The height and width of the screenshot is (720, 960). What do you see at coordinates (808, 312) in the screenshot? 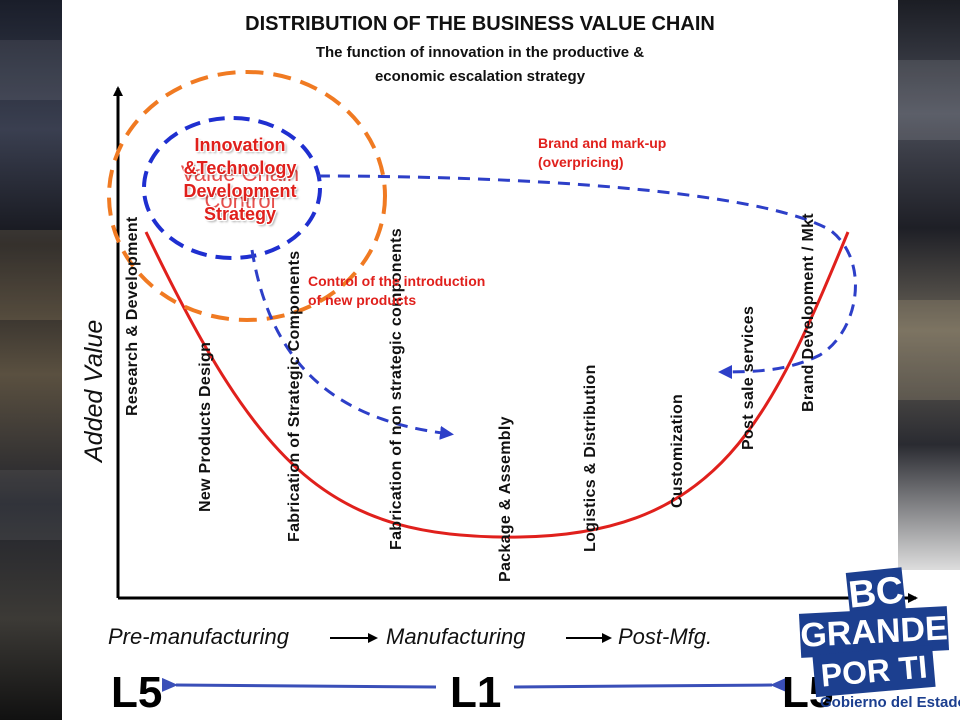
I see `stage-label-brand-development: Brand Development / Mkt` at bounding box center [808, 312].